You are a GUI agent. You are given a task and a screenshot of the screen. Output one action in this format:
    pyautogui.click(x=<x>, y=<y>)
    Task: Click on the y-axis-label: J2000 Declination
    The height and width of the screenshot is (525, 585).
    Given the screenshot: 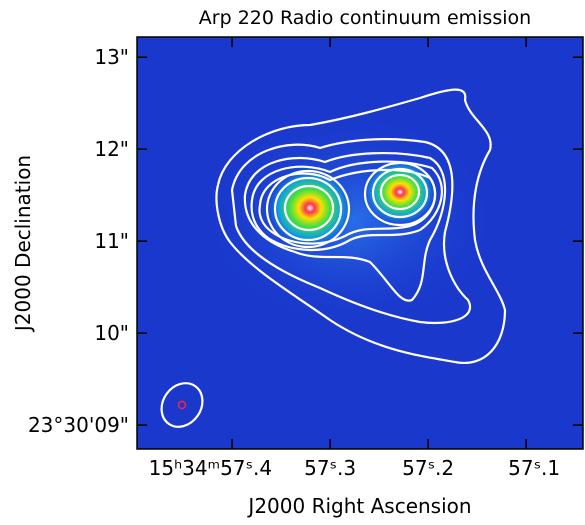 What is the action you would take?
    pyautogui.click(x=23, y=244)
    